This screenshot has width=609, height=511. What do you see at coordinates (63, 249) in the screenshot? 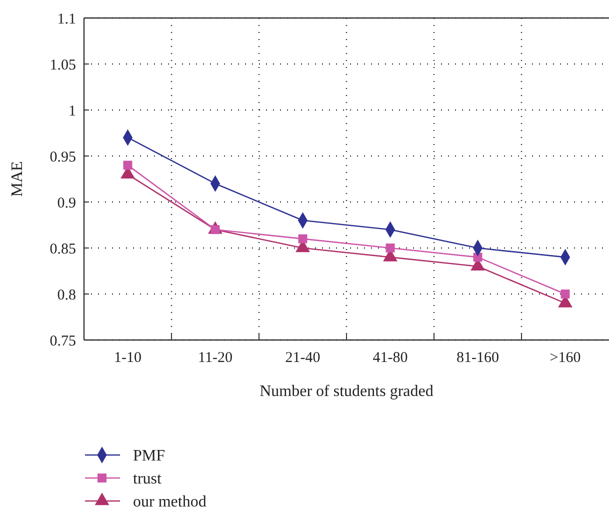
I see `y-tick-label: 0.85` at bounding box center [63, 249].